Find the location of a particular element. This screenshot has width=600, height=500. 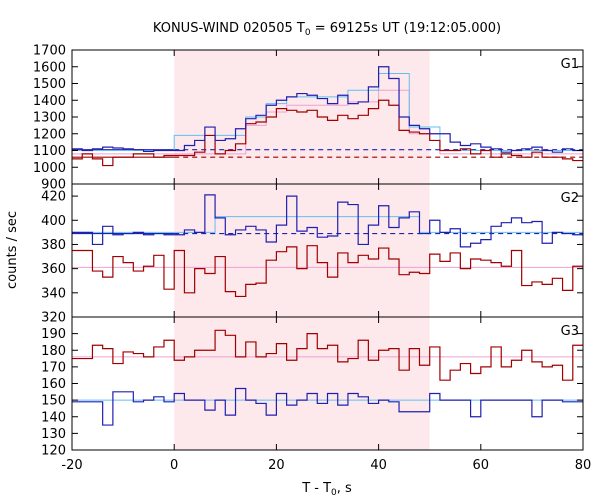

y-tick-label: 380 is located at coordinates (53, 245).